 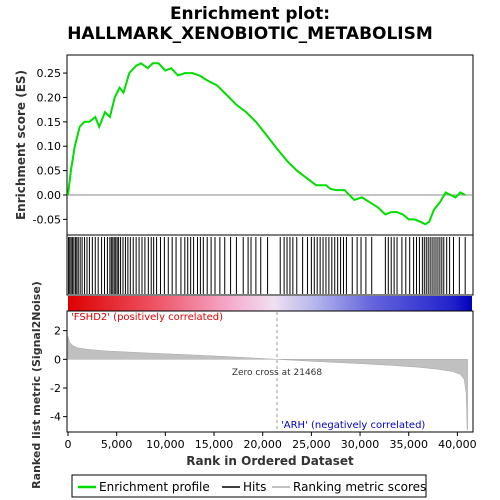 I want to click on es-tick-label: -0.05, so click(x=47, y=219).